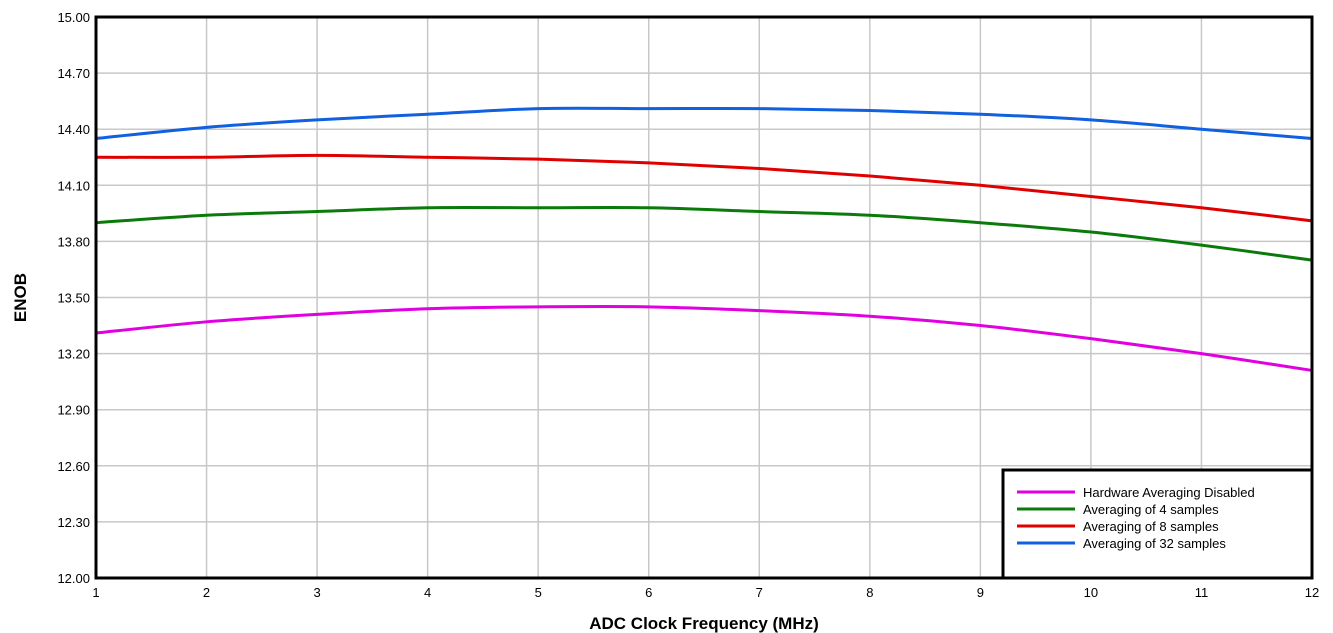  Describe the element at coordinates (1151, 526) in the screenshot. I see `legend-entry: Averaging of 8 samples` at that location.